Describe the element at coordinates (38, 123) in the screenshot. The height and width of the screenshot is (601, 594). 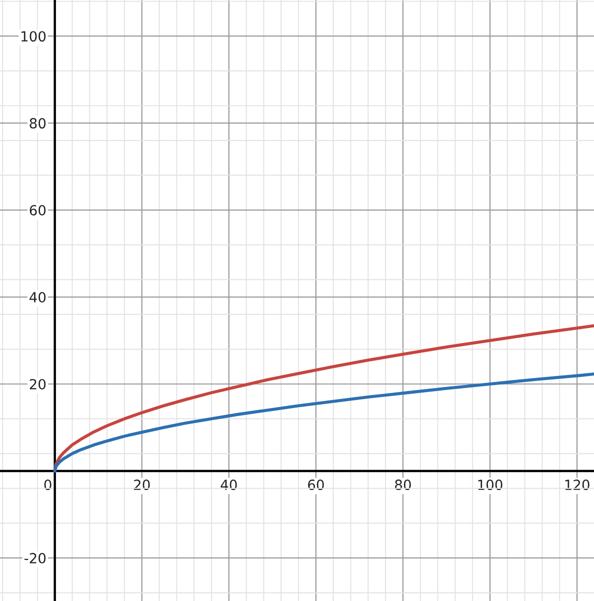
I see `y-tick-label: 80` at that location.